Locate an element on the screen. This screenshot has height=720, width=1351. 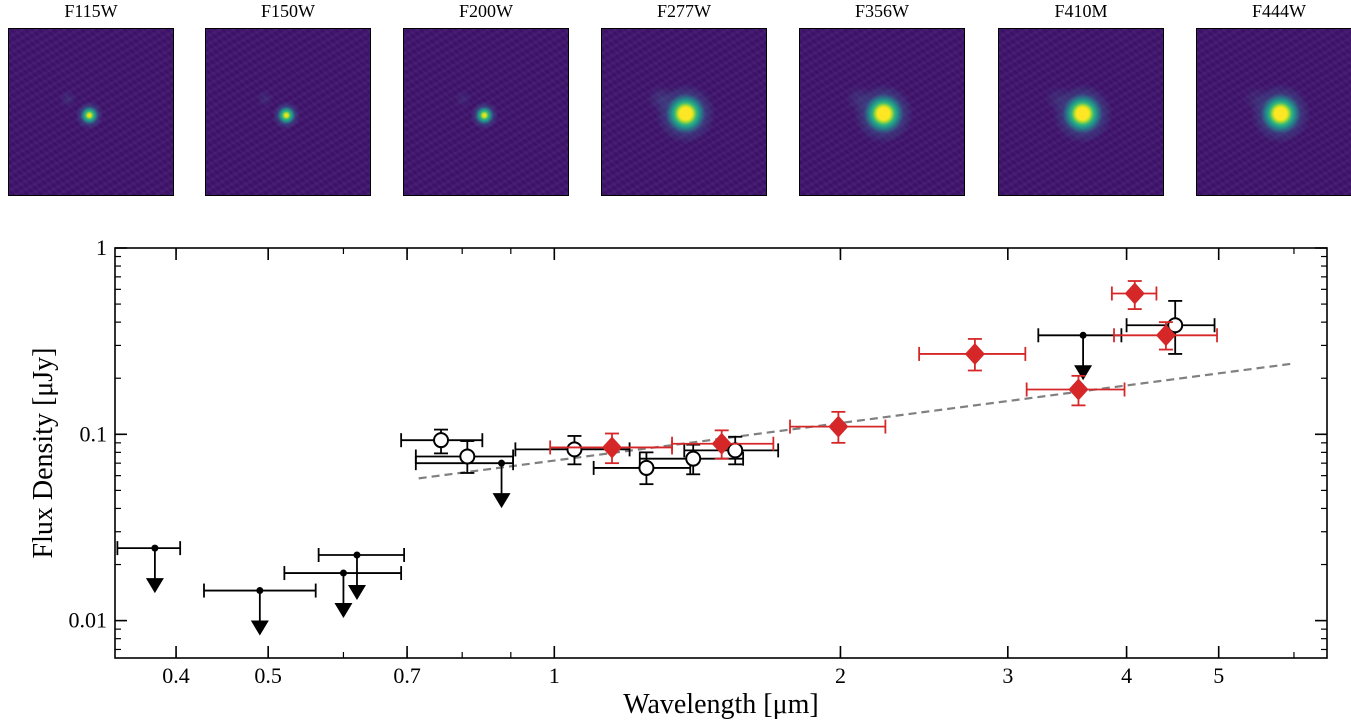
cutout-f444w: F444W is located at coordinates (1273, 98).